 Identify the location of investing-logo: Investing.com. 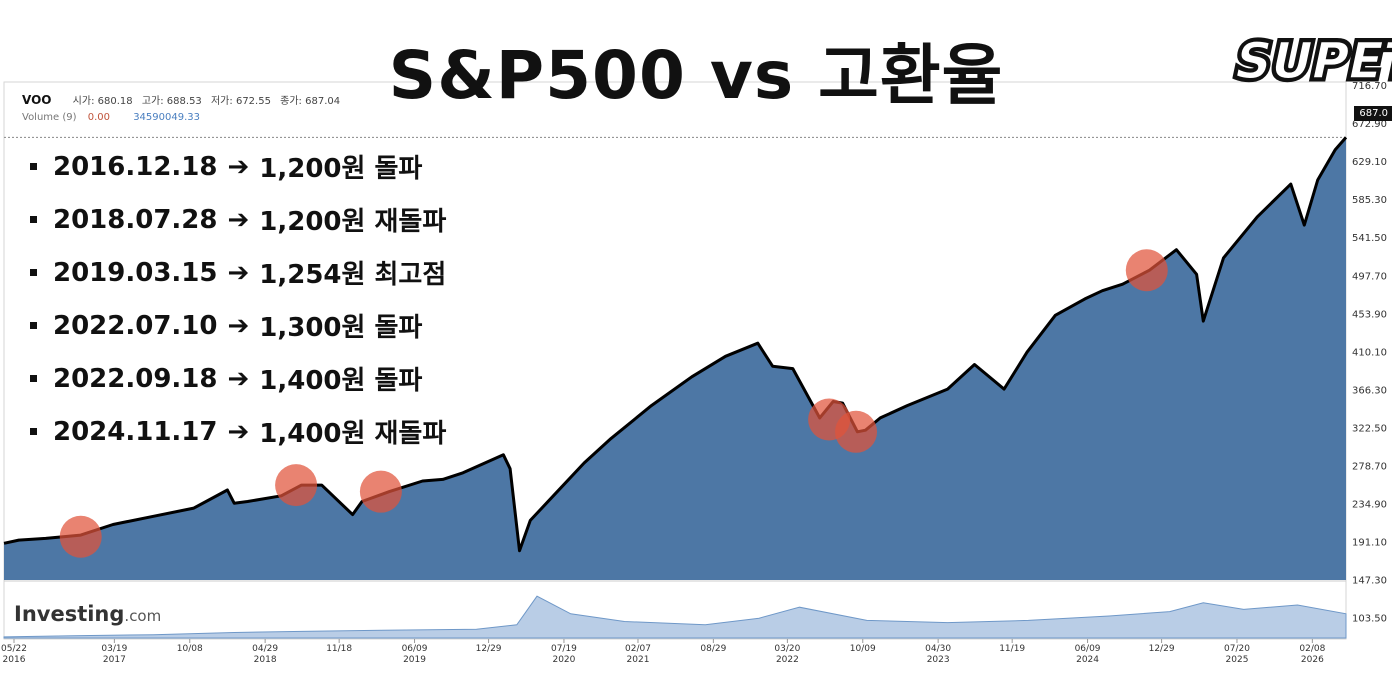
(87, 614).